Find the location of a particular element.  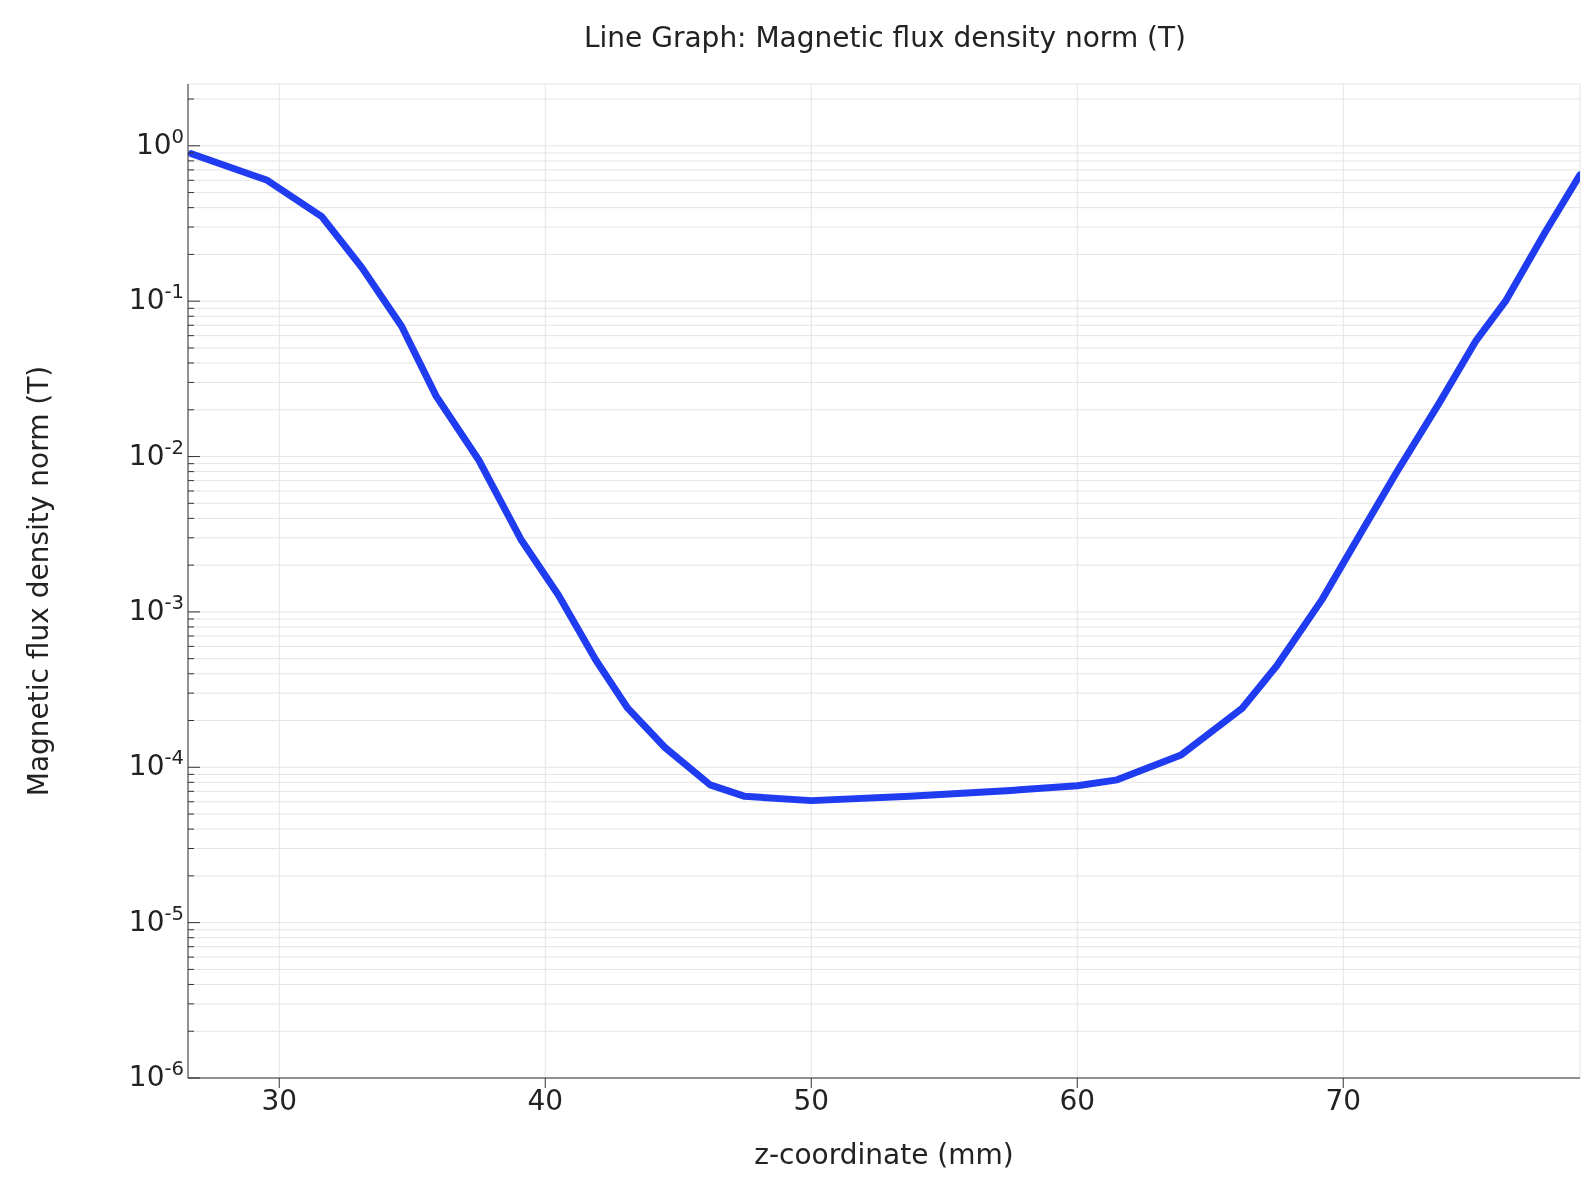

y-tick-label: 10$^{-6}$ is located at coordinates (156, 1074).